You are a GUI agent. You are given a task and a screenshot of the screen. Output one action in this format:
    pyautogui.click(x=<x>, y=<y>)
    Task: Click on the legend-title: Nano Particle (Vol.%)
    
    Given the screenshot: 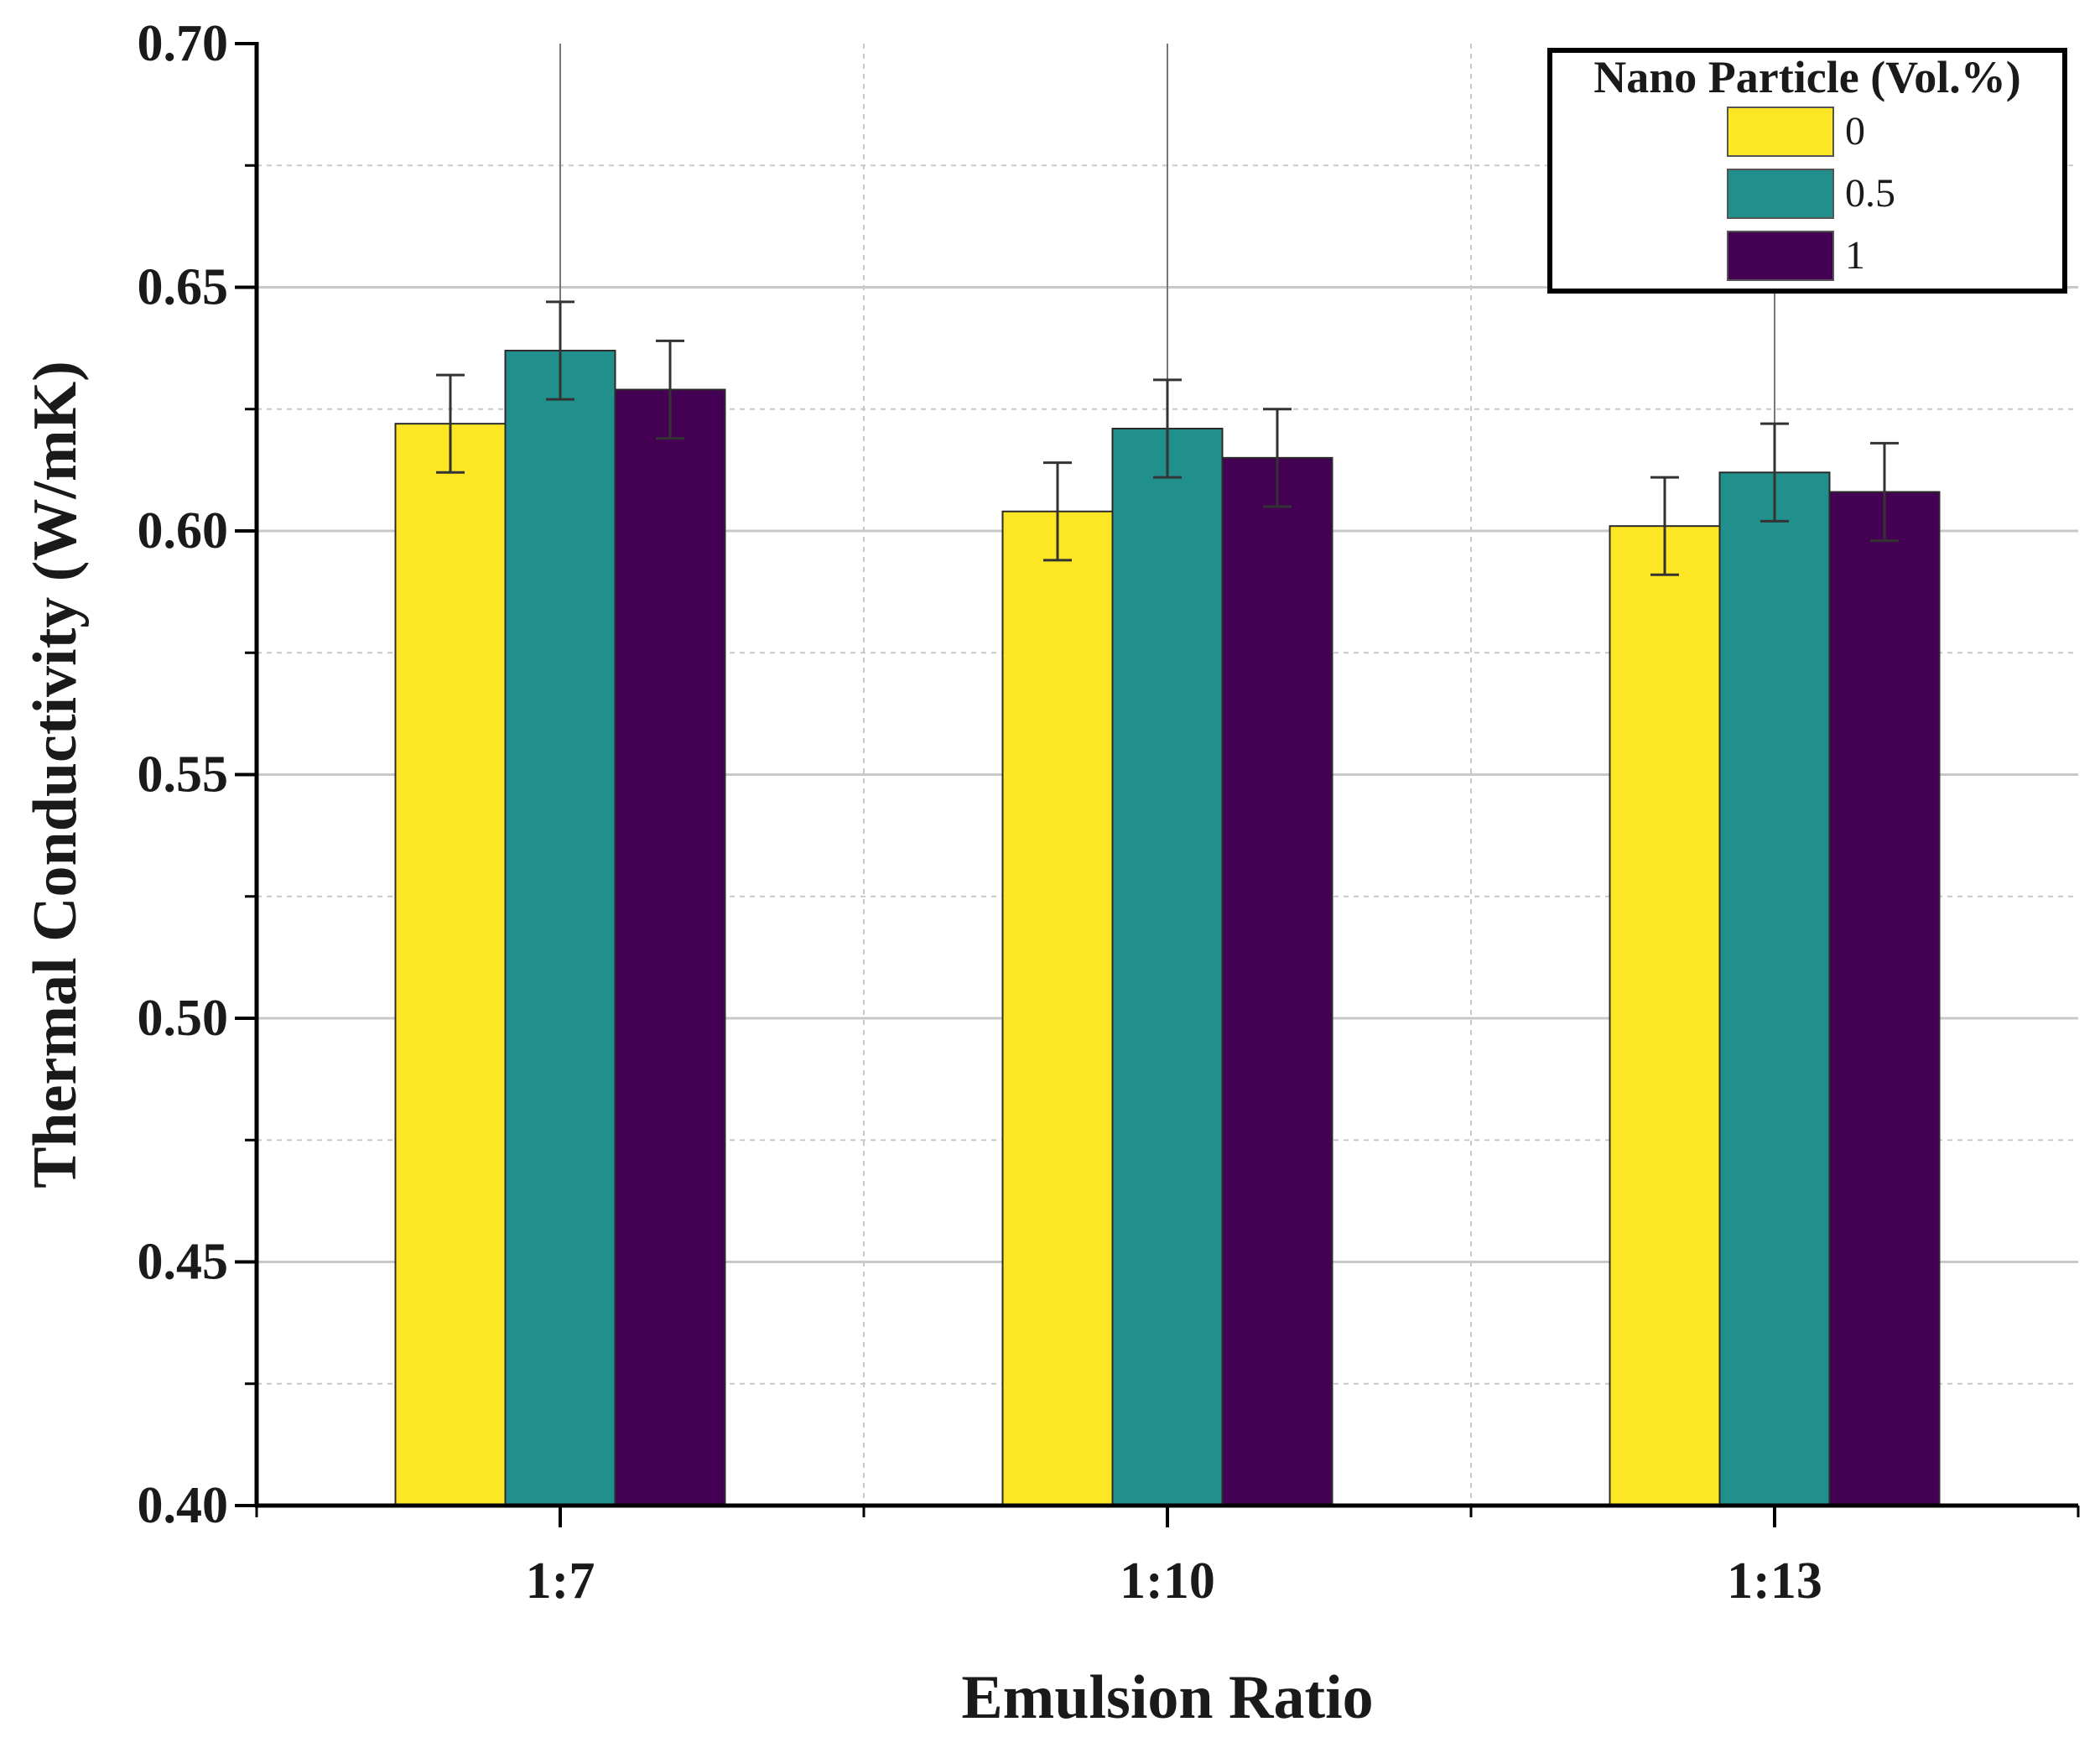 What is the action you would take?
    pyautogui.click(x=1806, y=77)
    